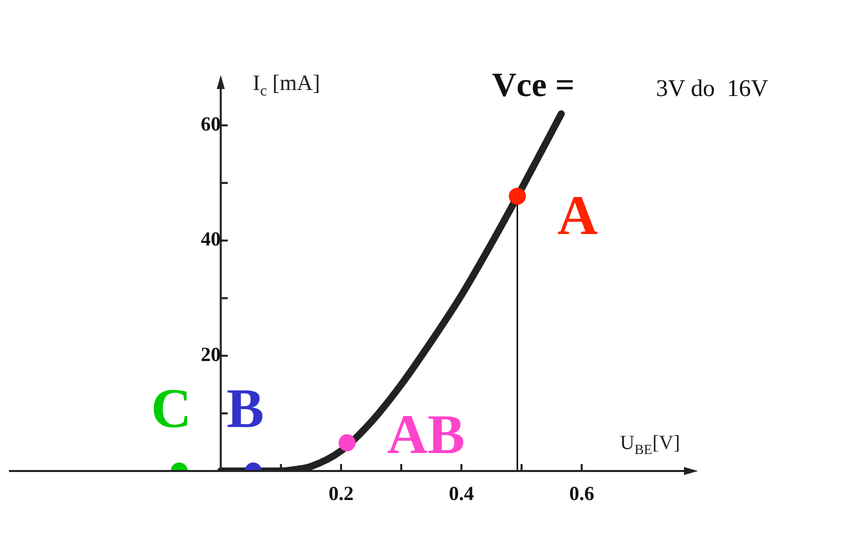  What do you see at coordinates (426, 435) in the screenshot?
I see `annotation: AB` at bounding box center [426, 435].